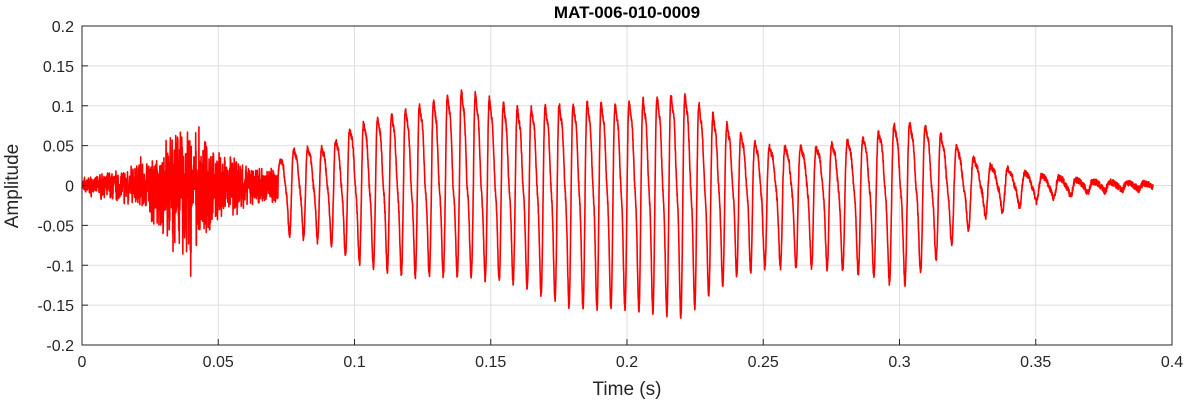 The height and width of the screenshot is (404, 1188). I want to click on y-tick-label: -0.15, so click(56, 306).